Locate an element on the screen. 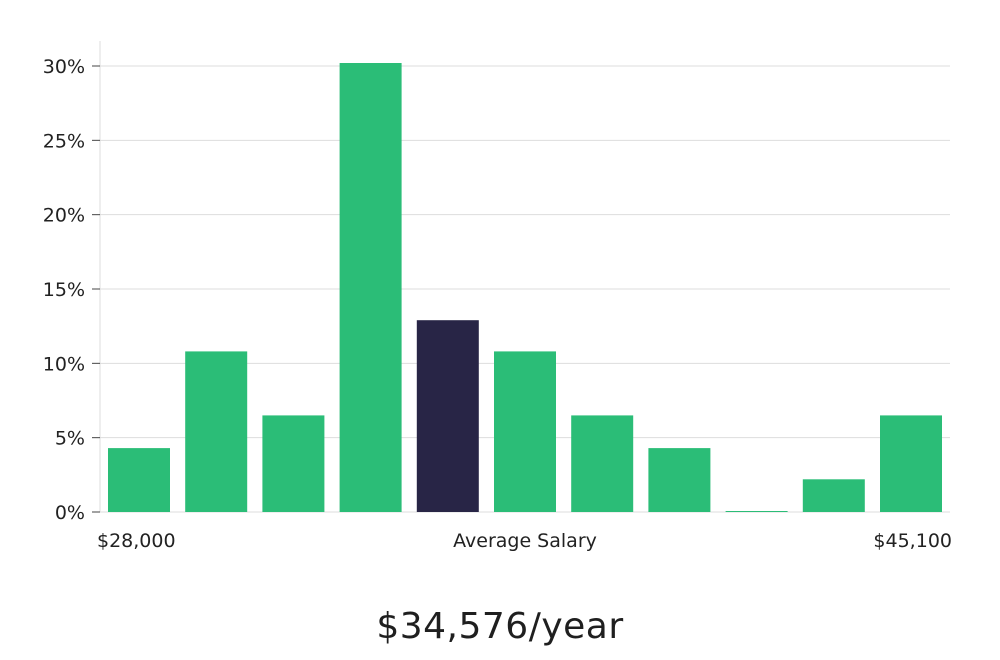  x-min-label: $28,000 is located at coordinates (136, 541).